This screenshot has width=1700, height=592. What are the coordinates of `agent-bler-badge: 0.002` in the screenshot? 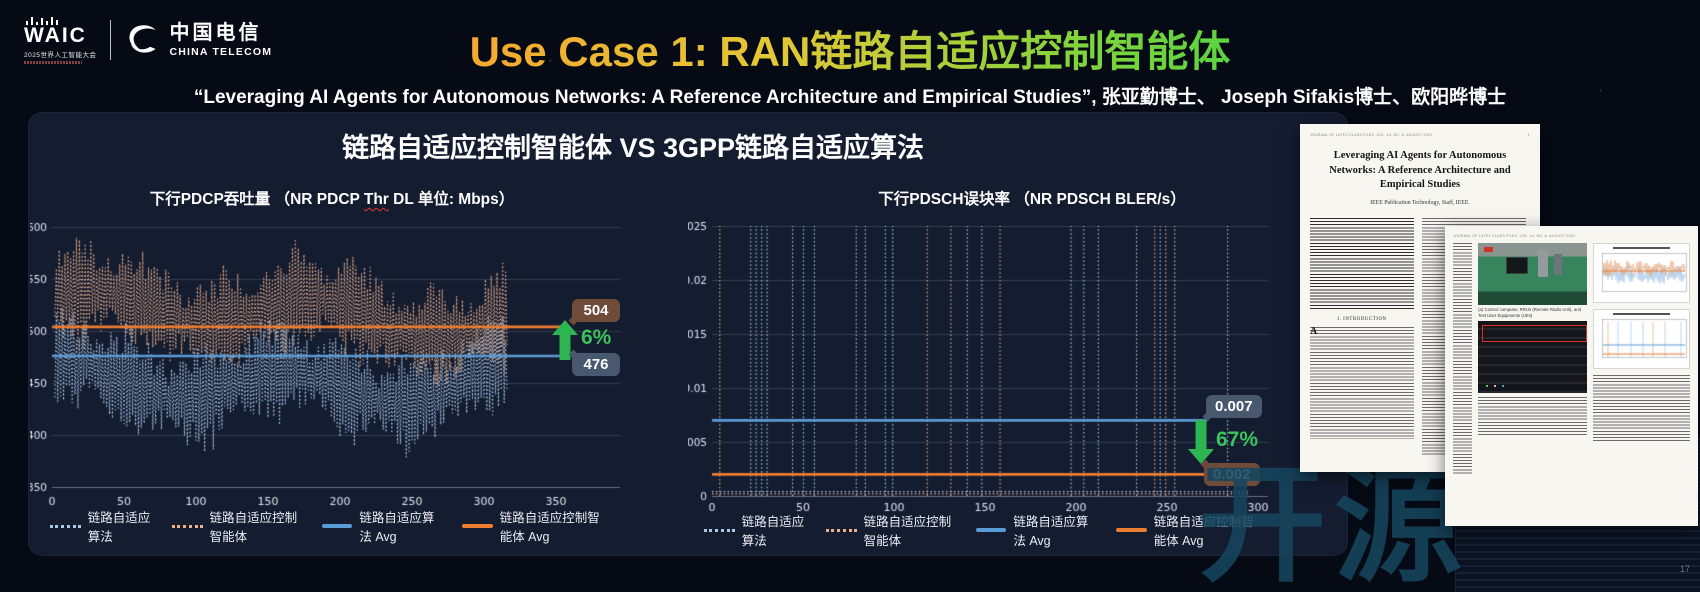 It's located at (1232, 474).